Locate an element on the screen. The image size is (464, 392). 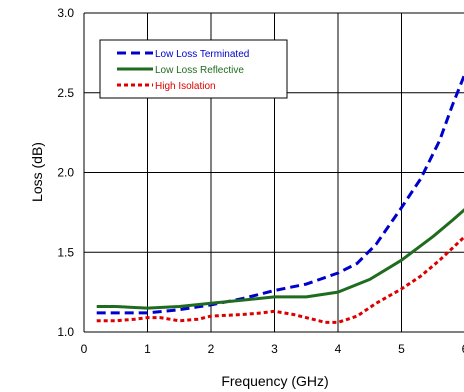
x-tick-label: 0 is located at coordinates (84, 349).